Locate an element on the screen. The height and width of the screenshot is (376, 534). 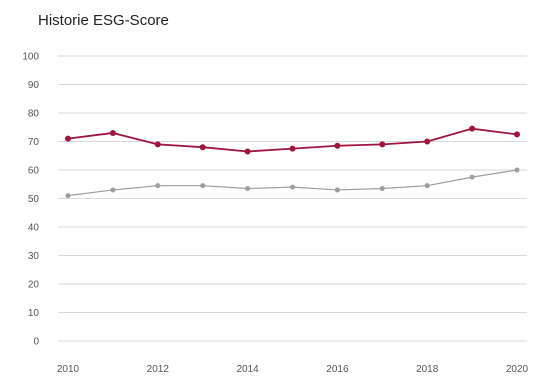
y-tick-label: 80 is located at coordinates (34, 114).